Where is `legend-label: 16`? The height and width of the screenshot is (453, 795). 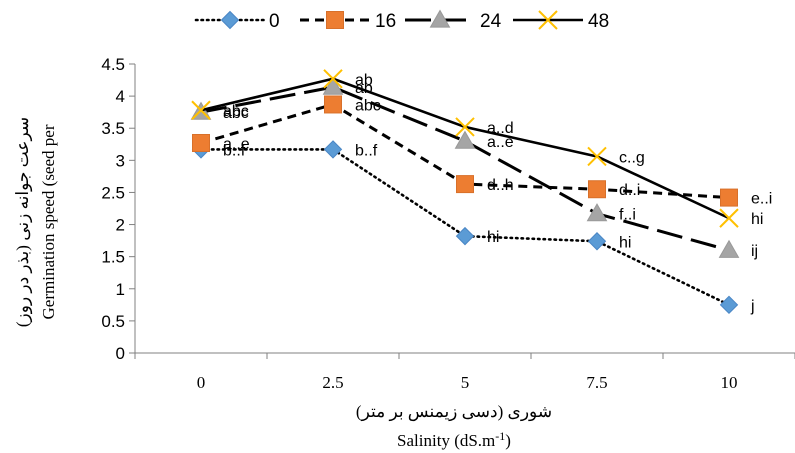
legend-label: 16 is located at coordinates (385, 21).